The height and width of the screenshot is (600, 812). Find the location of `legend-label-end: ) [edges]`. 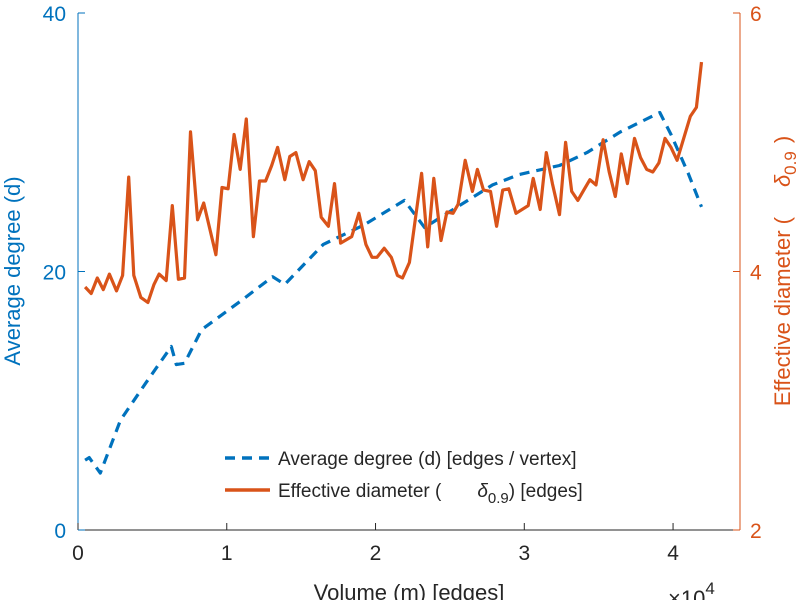

legend-label-end: ) [edges] is located at coordinates (546, 491).